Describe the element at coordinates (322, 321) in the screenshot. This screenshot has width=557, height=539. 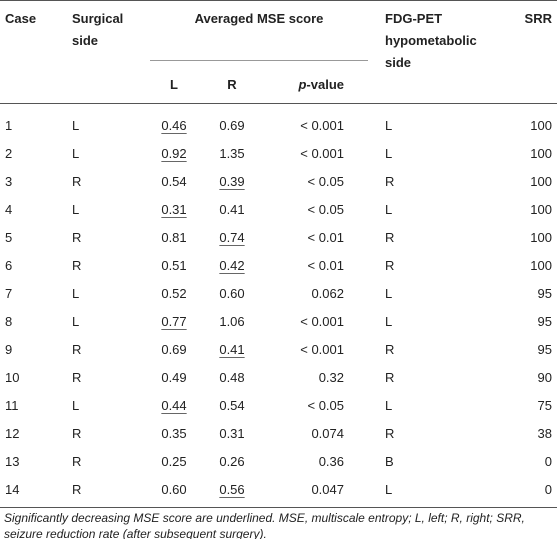
I see `p-value: < 0.001` at that location.